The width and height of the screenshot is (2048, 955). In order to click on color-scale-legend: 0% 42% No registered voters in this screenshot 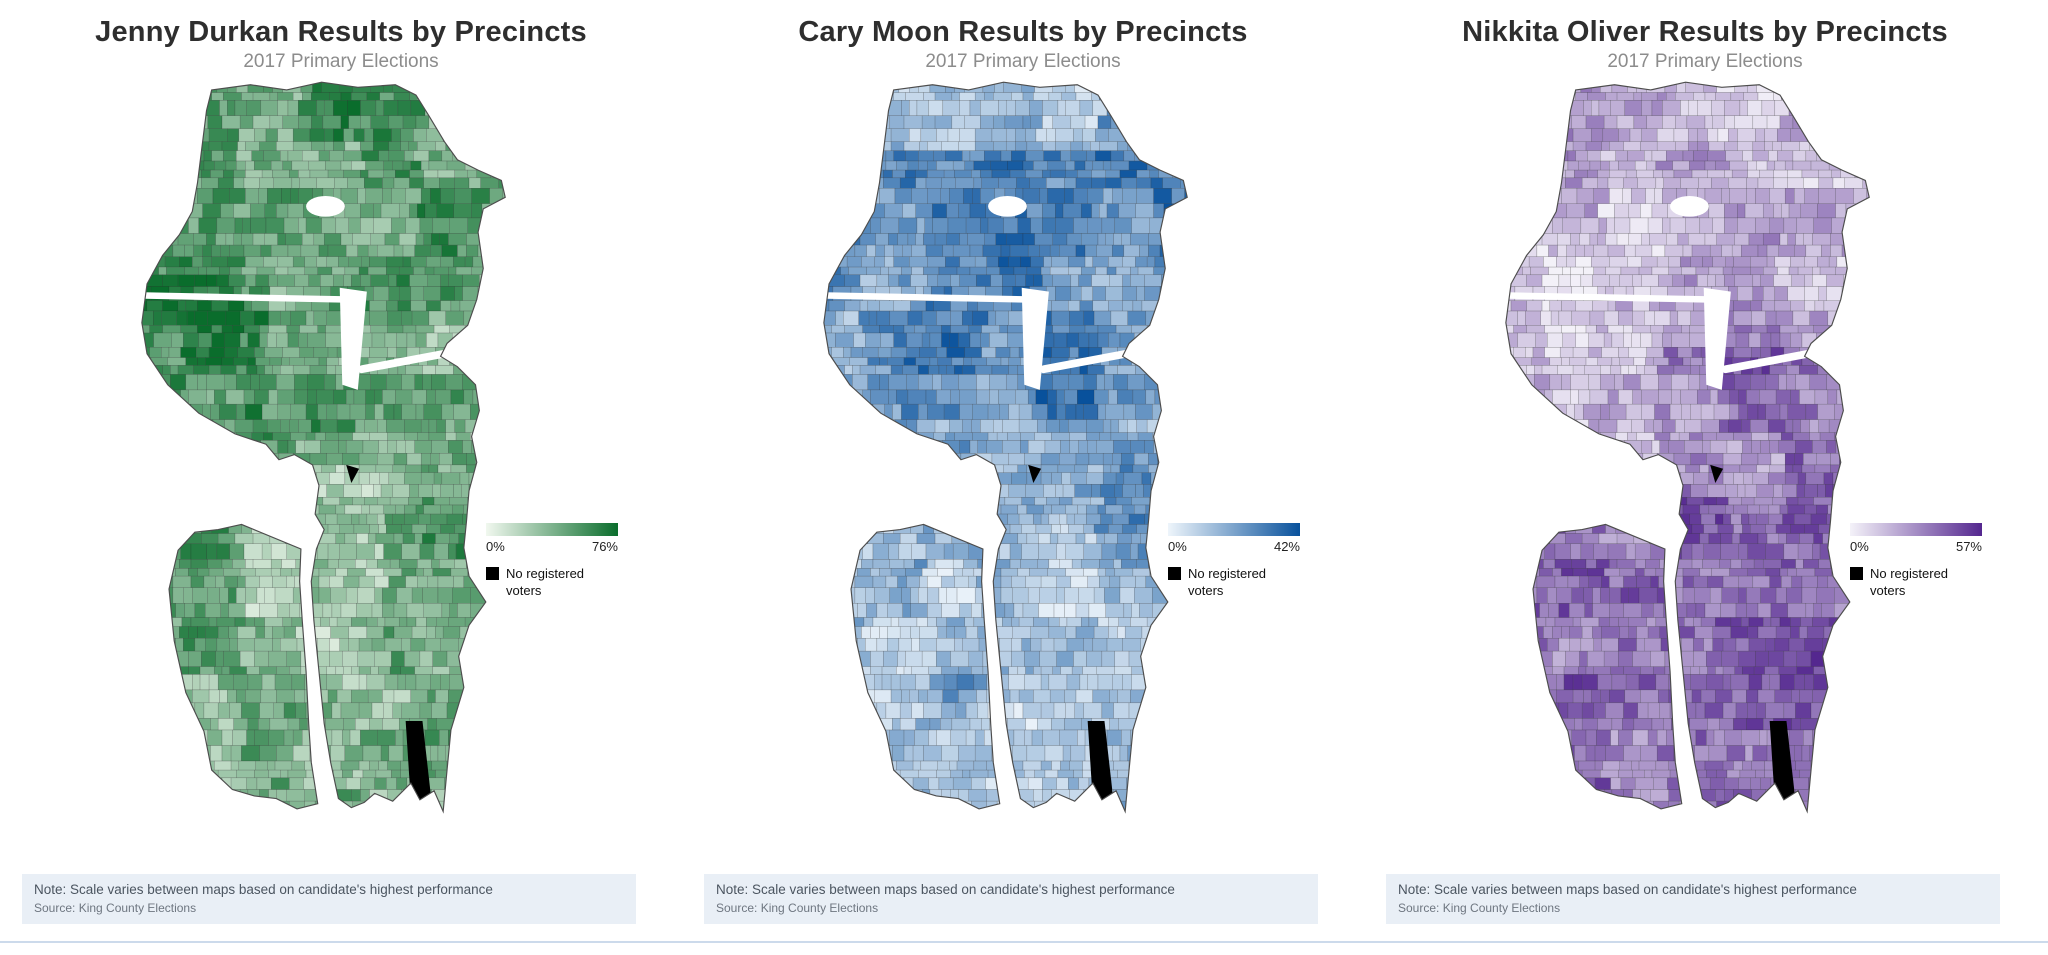, I will do `click(1248, 561)`.